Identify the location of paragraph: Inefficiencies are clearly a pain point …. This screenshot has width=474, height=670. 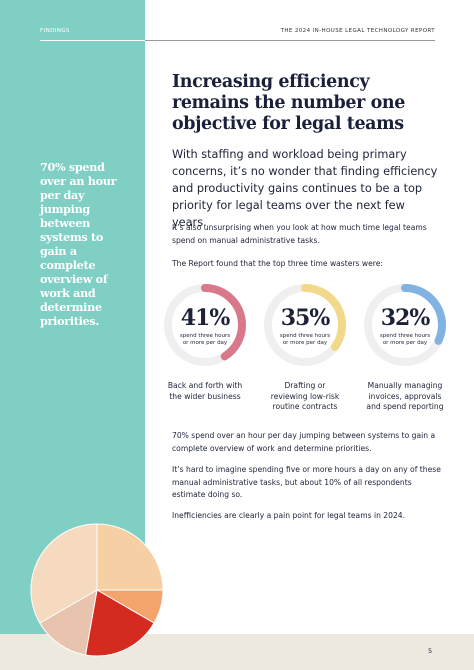
(289, 515).